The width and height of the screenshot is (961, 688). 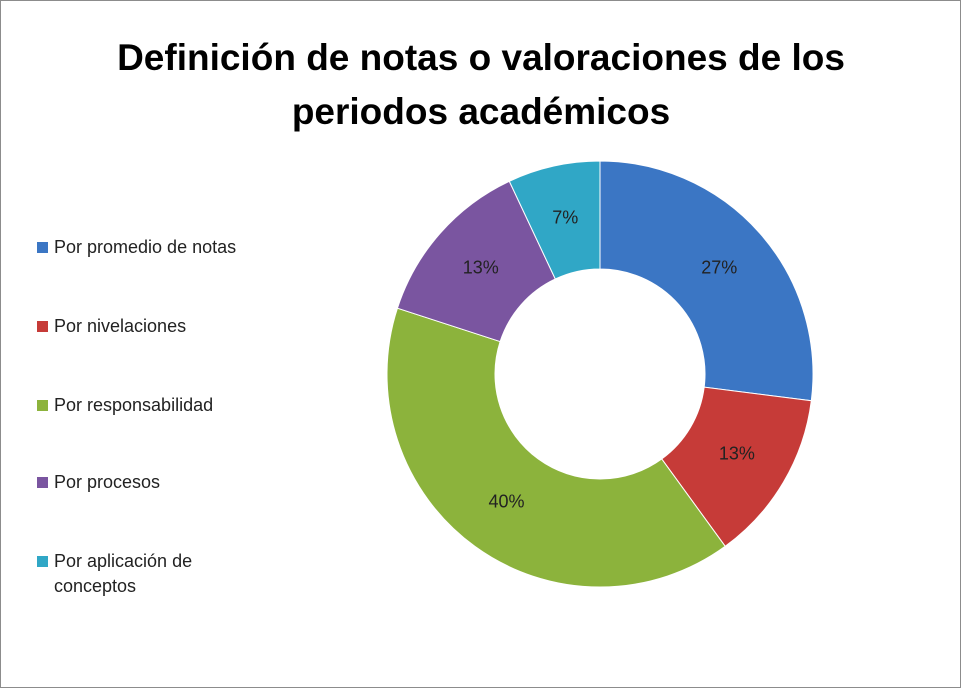 I want to click on legend-item: Por promedio de notas, so click(x=152, y=247).